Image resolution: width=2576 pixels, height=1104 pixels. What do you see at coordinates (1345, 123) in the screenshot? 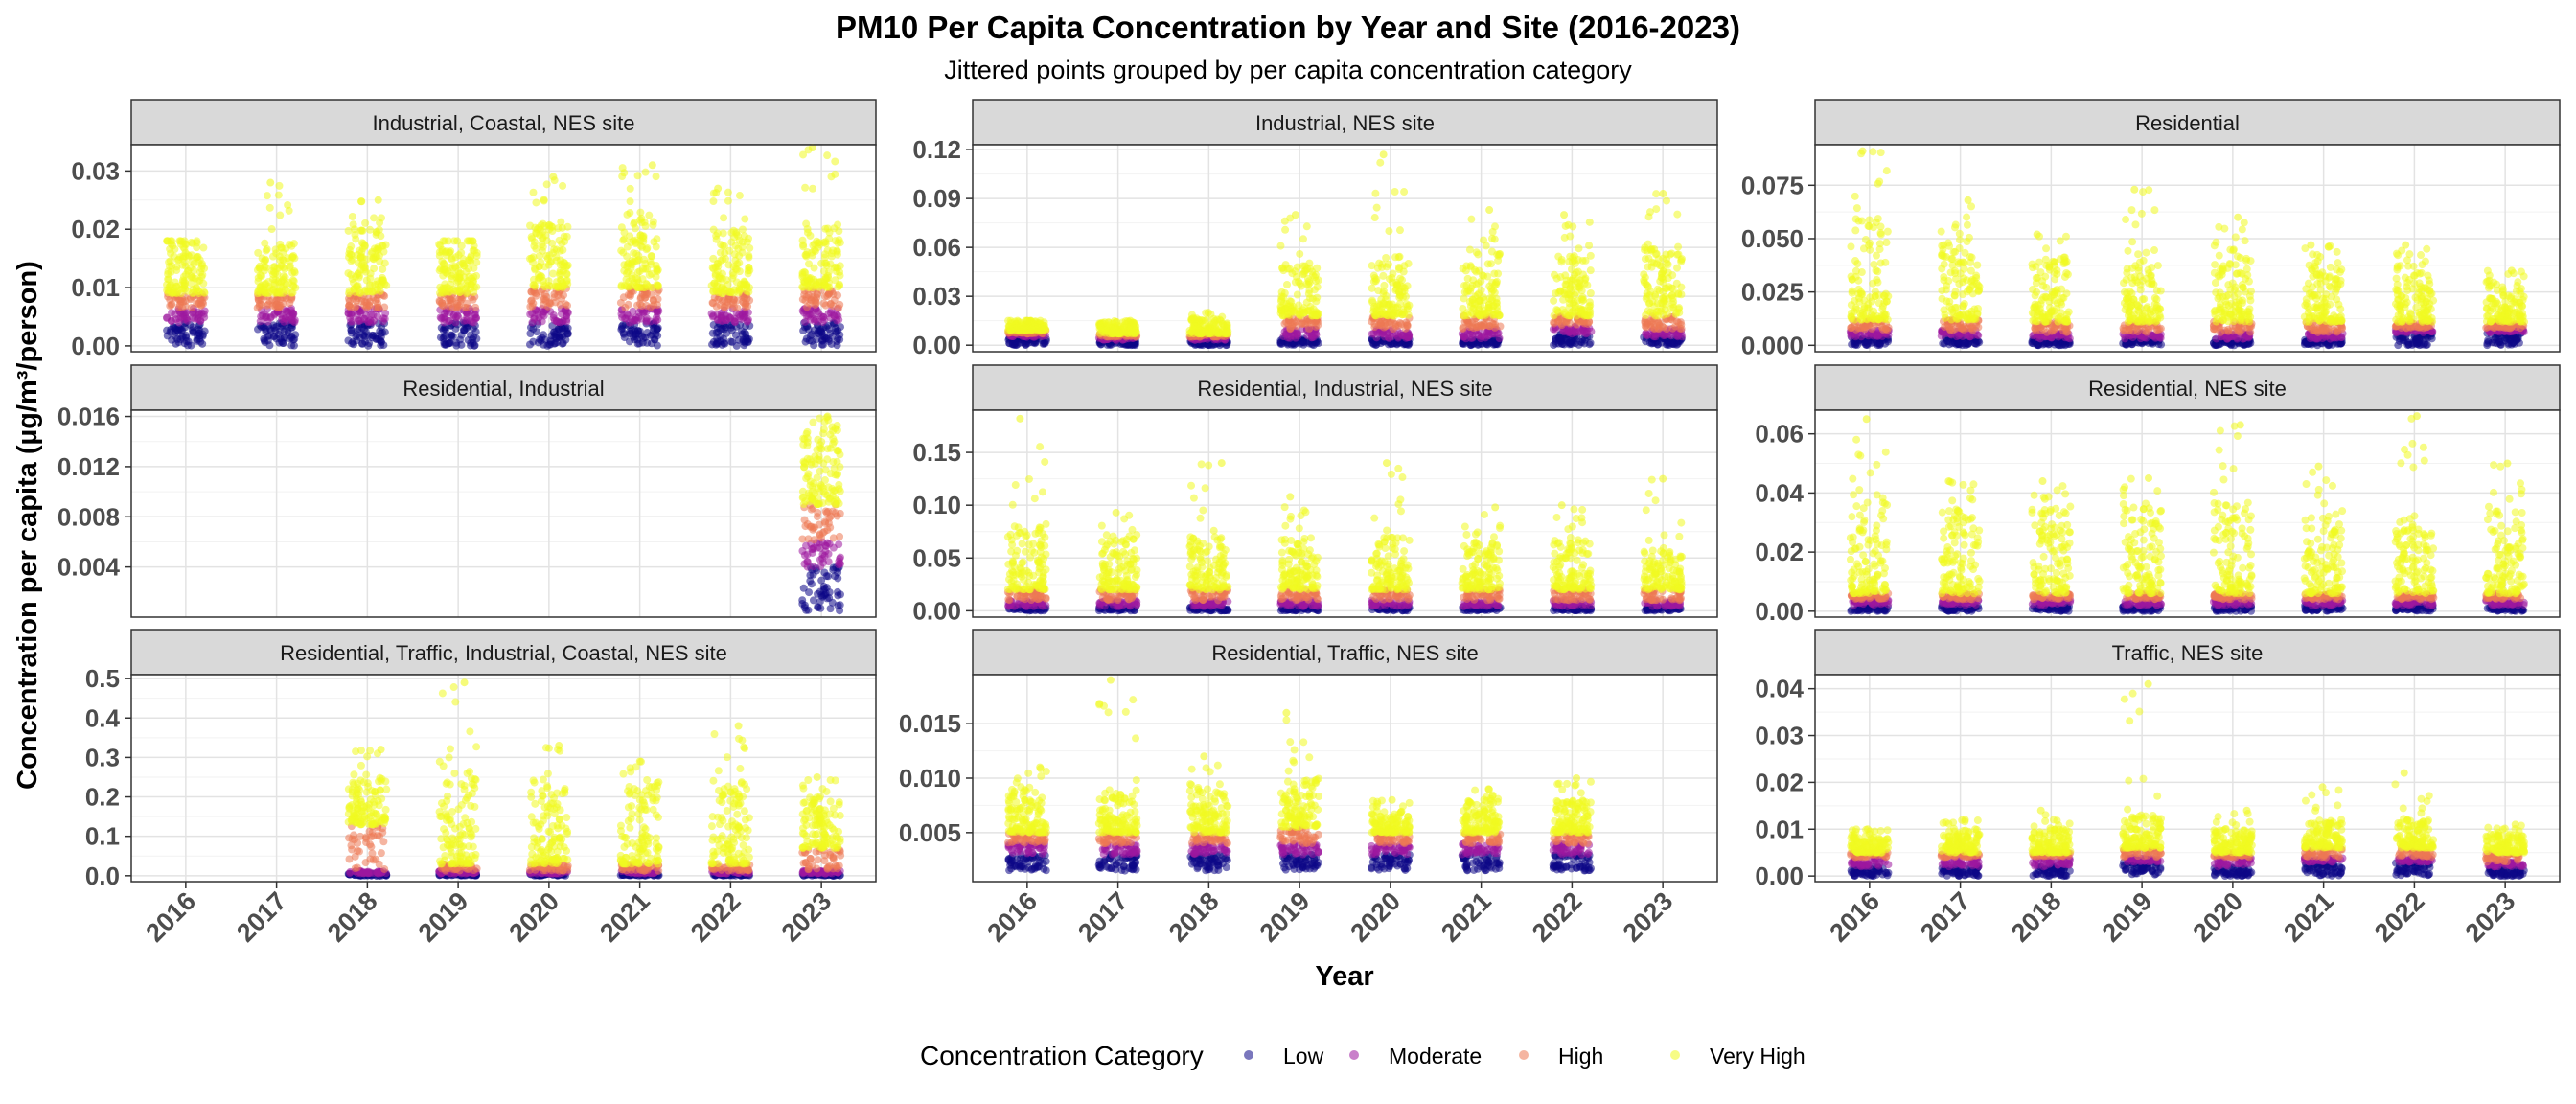
I see `facet-strip-label: Industrial, NES site` at bounding box center [1345, 123].